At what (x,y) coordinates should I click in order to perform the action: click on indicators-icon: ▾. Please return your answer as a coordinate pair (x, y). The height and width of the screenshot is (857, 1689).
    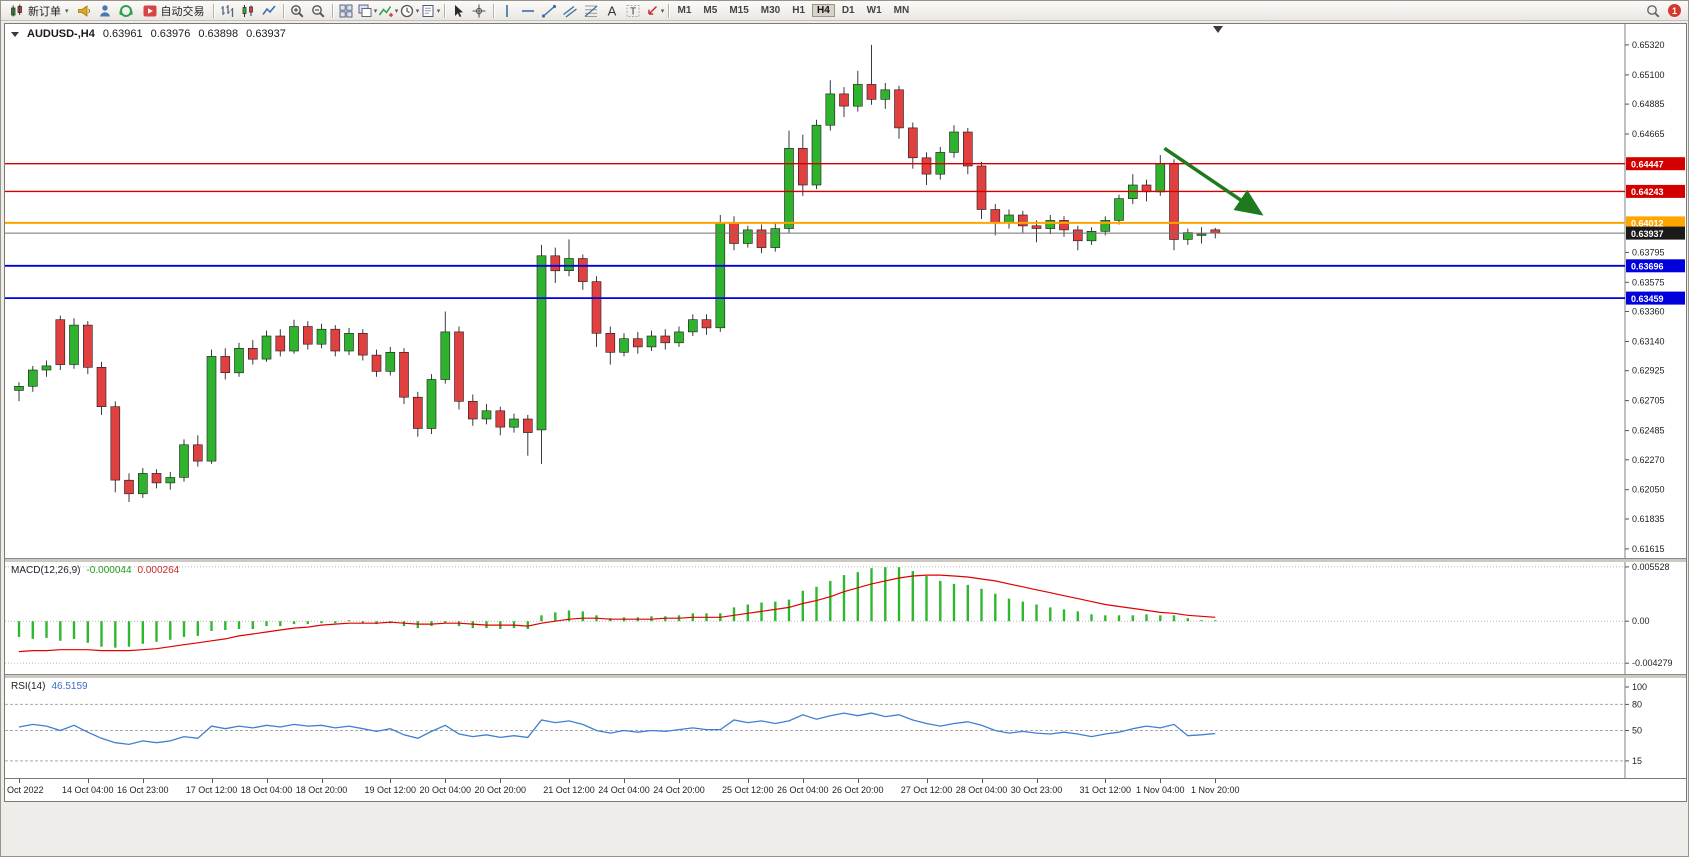
    Looking at the image, I should click on (388, 10).